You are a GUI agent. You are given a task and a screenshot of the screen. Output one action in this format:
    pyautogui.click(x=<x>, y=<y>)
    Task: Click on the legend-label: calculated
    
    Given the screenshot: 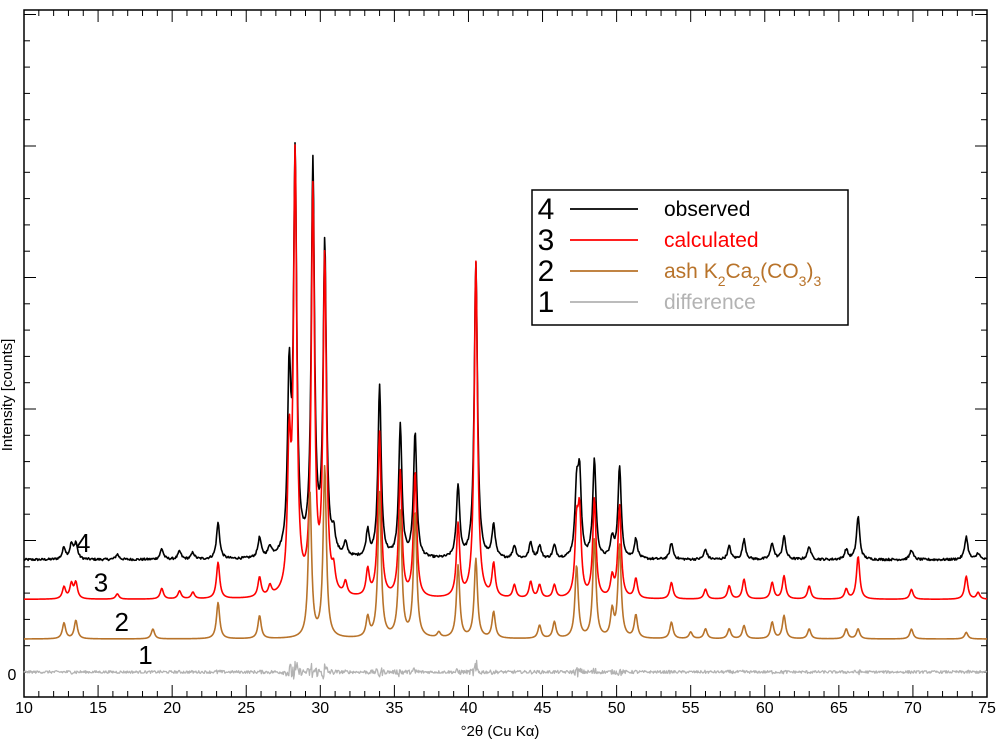 What is the action you would take?
    pyautogui.click(x=711, y=240)
    